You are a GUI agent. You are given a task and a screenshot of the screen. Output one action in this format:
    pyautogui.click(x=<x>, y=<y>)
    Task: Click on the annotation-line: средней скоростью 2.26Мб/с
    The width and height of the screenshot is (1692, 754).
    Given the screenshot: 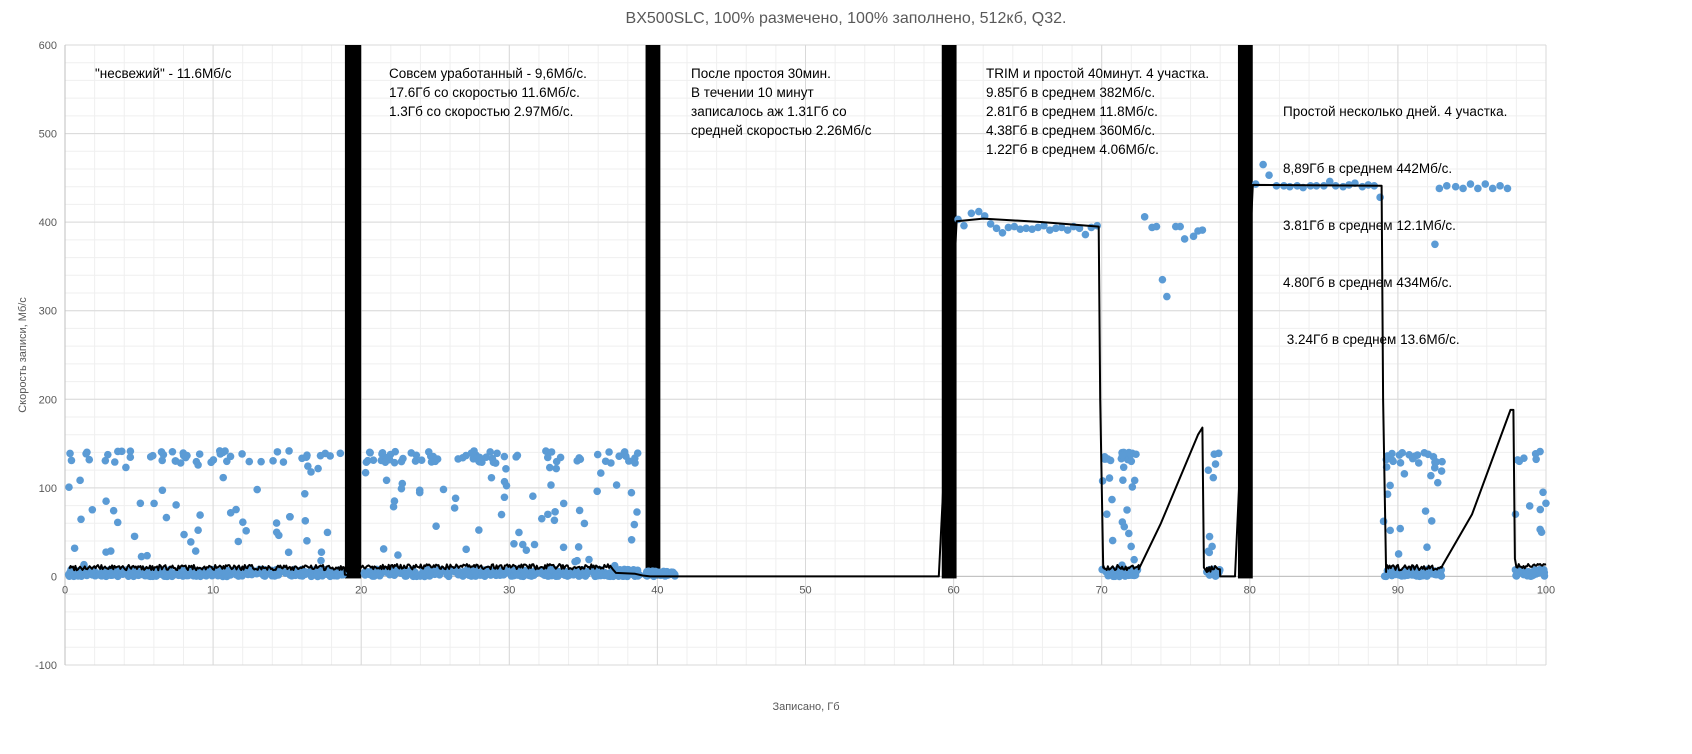 What is the action you would take?
    pyautogui.click(x=781, y=130)
    